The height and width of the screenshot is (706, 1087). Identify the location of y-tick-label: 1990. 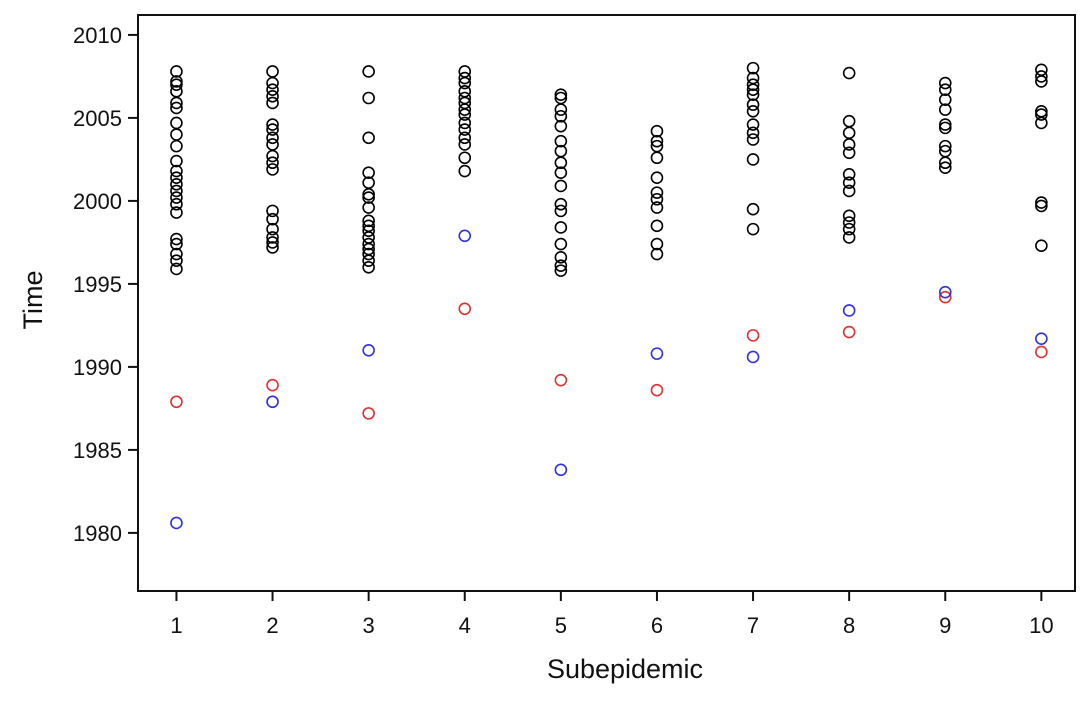
(97, 367).